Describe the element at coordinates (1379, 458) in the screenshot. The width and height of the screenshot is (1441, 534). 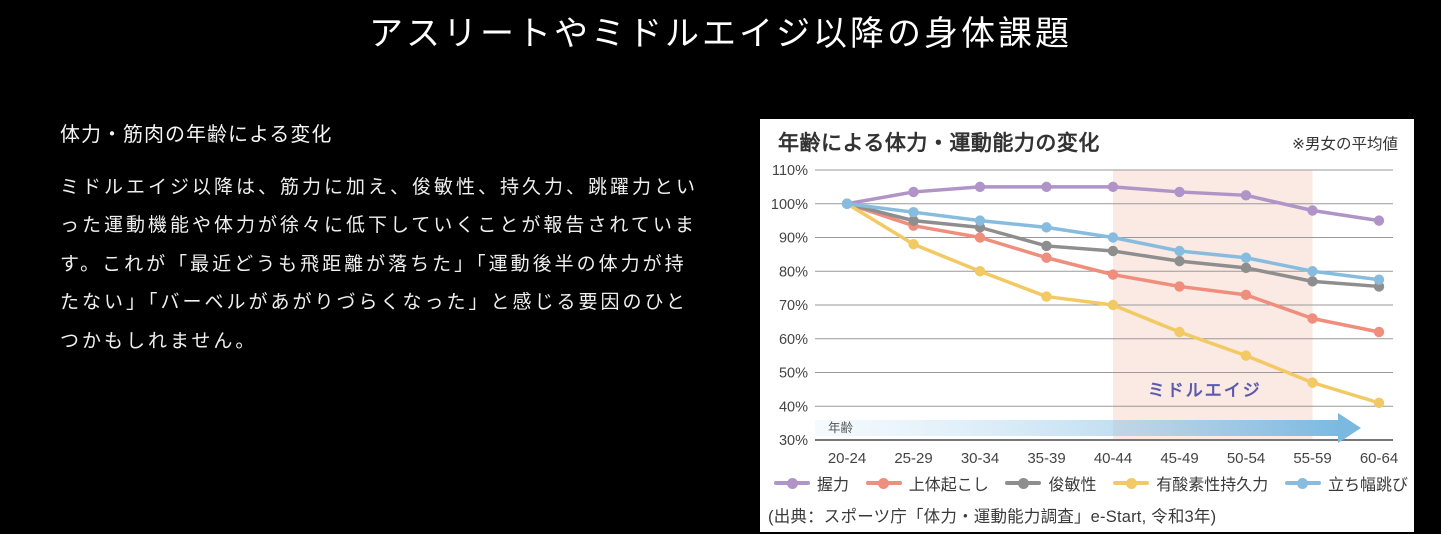
I see `x-tick-label: 60-64` at that location.